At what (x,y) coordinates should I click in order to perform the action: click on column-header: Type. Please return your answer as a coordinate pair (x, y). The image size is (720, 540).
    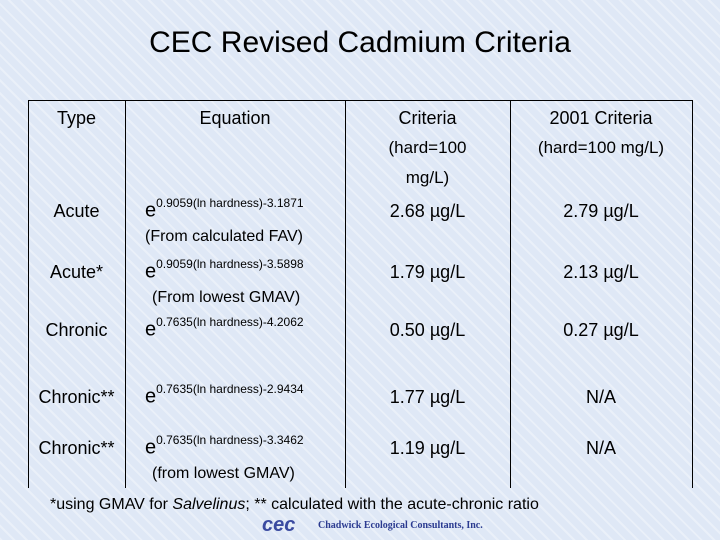
    Looking at the image, I should click on (76, 118).